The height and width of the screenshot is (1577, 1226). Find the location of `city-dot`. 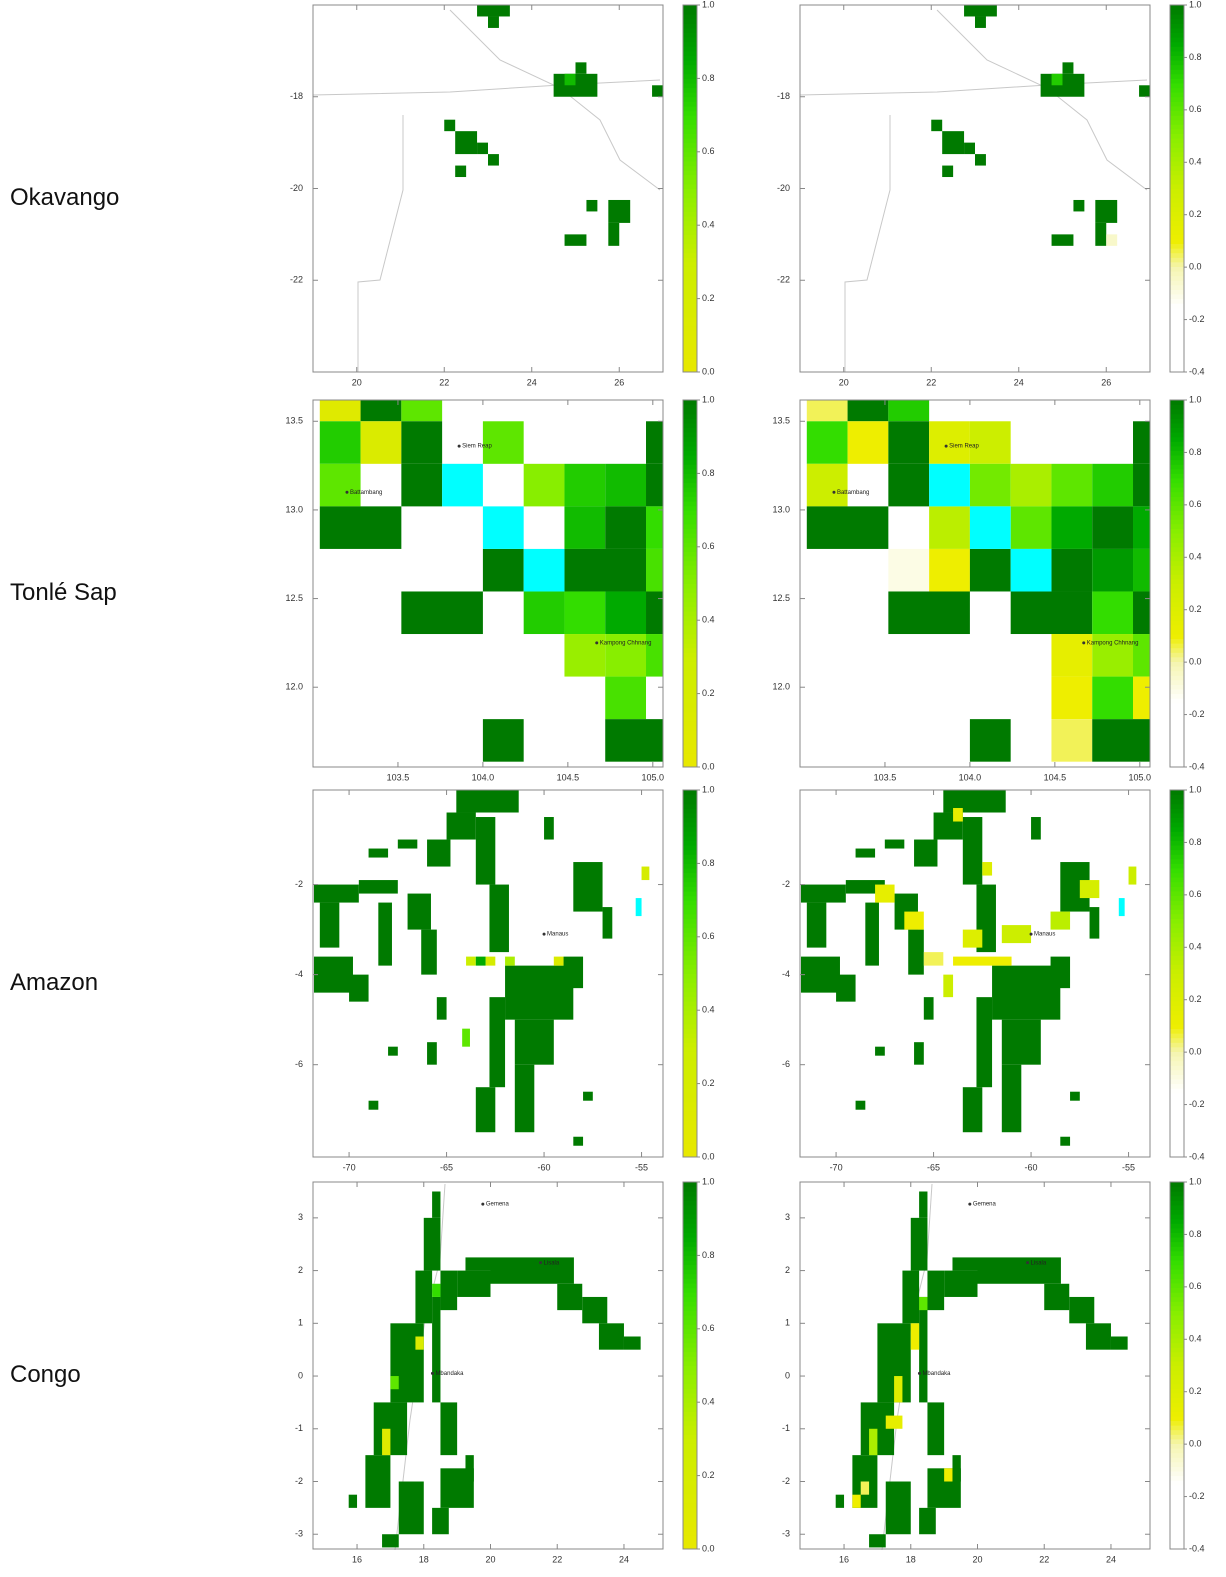

city-dot is located at coordinates (919, 1373).